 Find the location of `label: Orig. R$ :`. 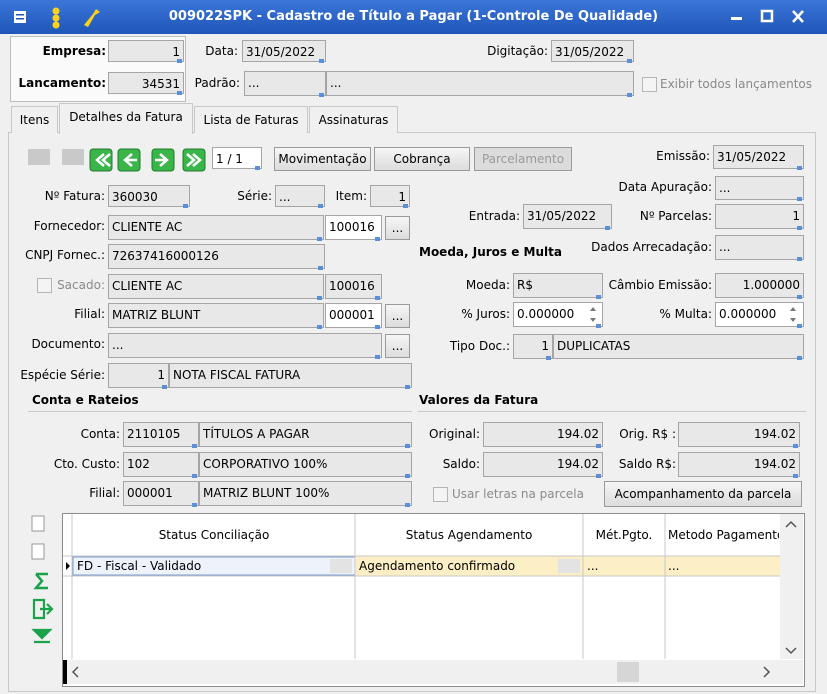

label: Orig. R$ : is located at coordinates (647, 434).